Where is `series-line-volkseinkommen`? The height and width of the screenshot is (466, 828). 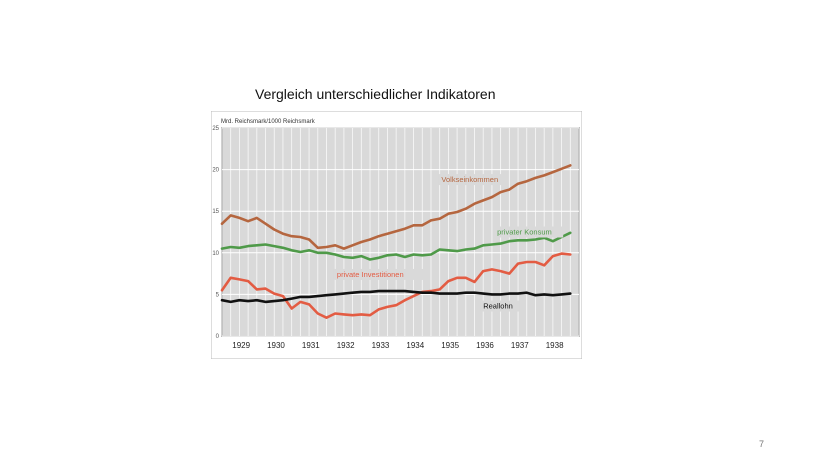 series-line-volkseinkommen is located at coordinates (396, 207).